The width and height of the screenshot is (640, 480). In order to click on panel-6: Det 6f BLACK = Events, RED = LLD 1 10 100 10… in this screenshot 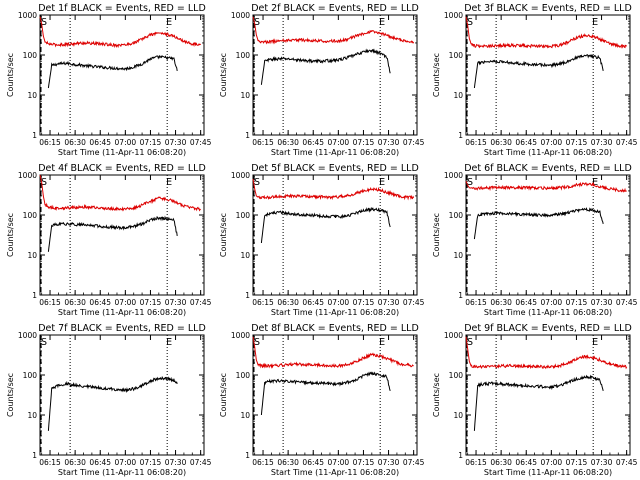, I will do `click(535, 240)`.